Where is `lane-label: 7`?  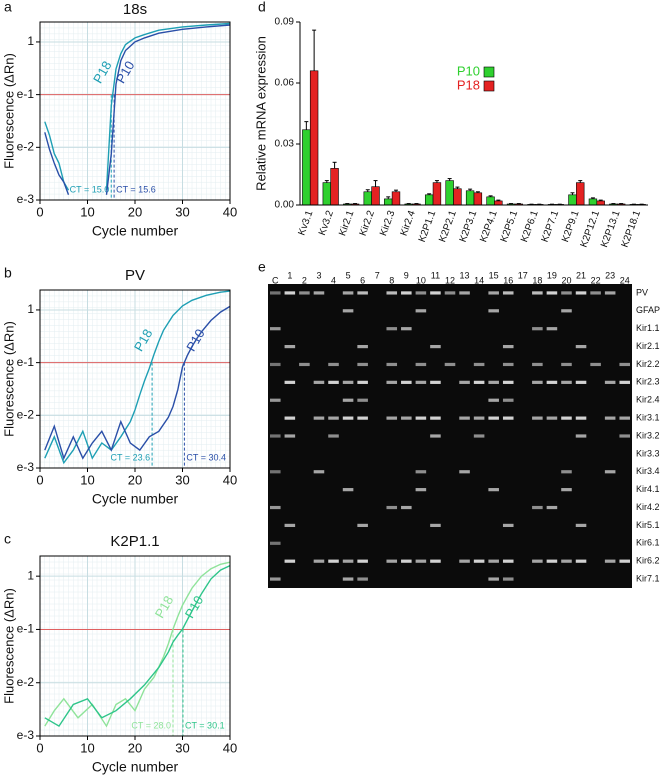
lane-label: 7 is located at coordinates (377, 275).